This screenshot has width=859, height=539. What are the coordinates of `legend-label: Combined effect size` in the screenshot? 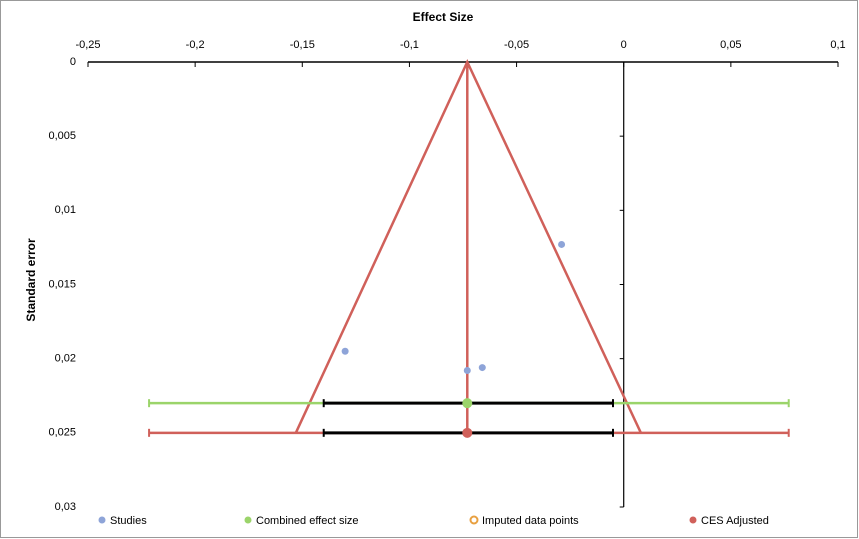 It's located at (307, 521).